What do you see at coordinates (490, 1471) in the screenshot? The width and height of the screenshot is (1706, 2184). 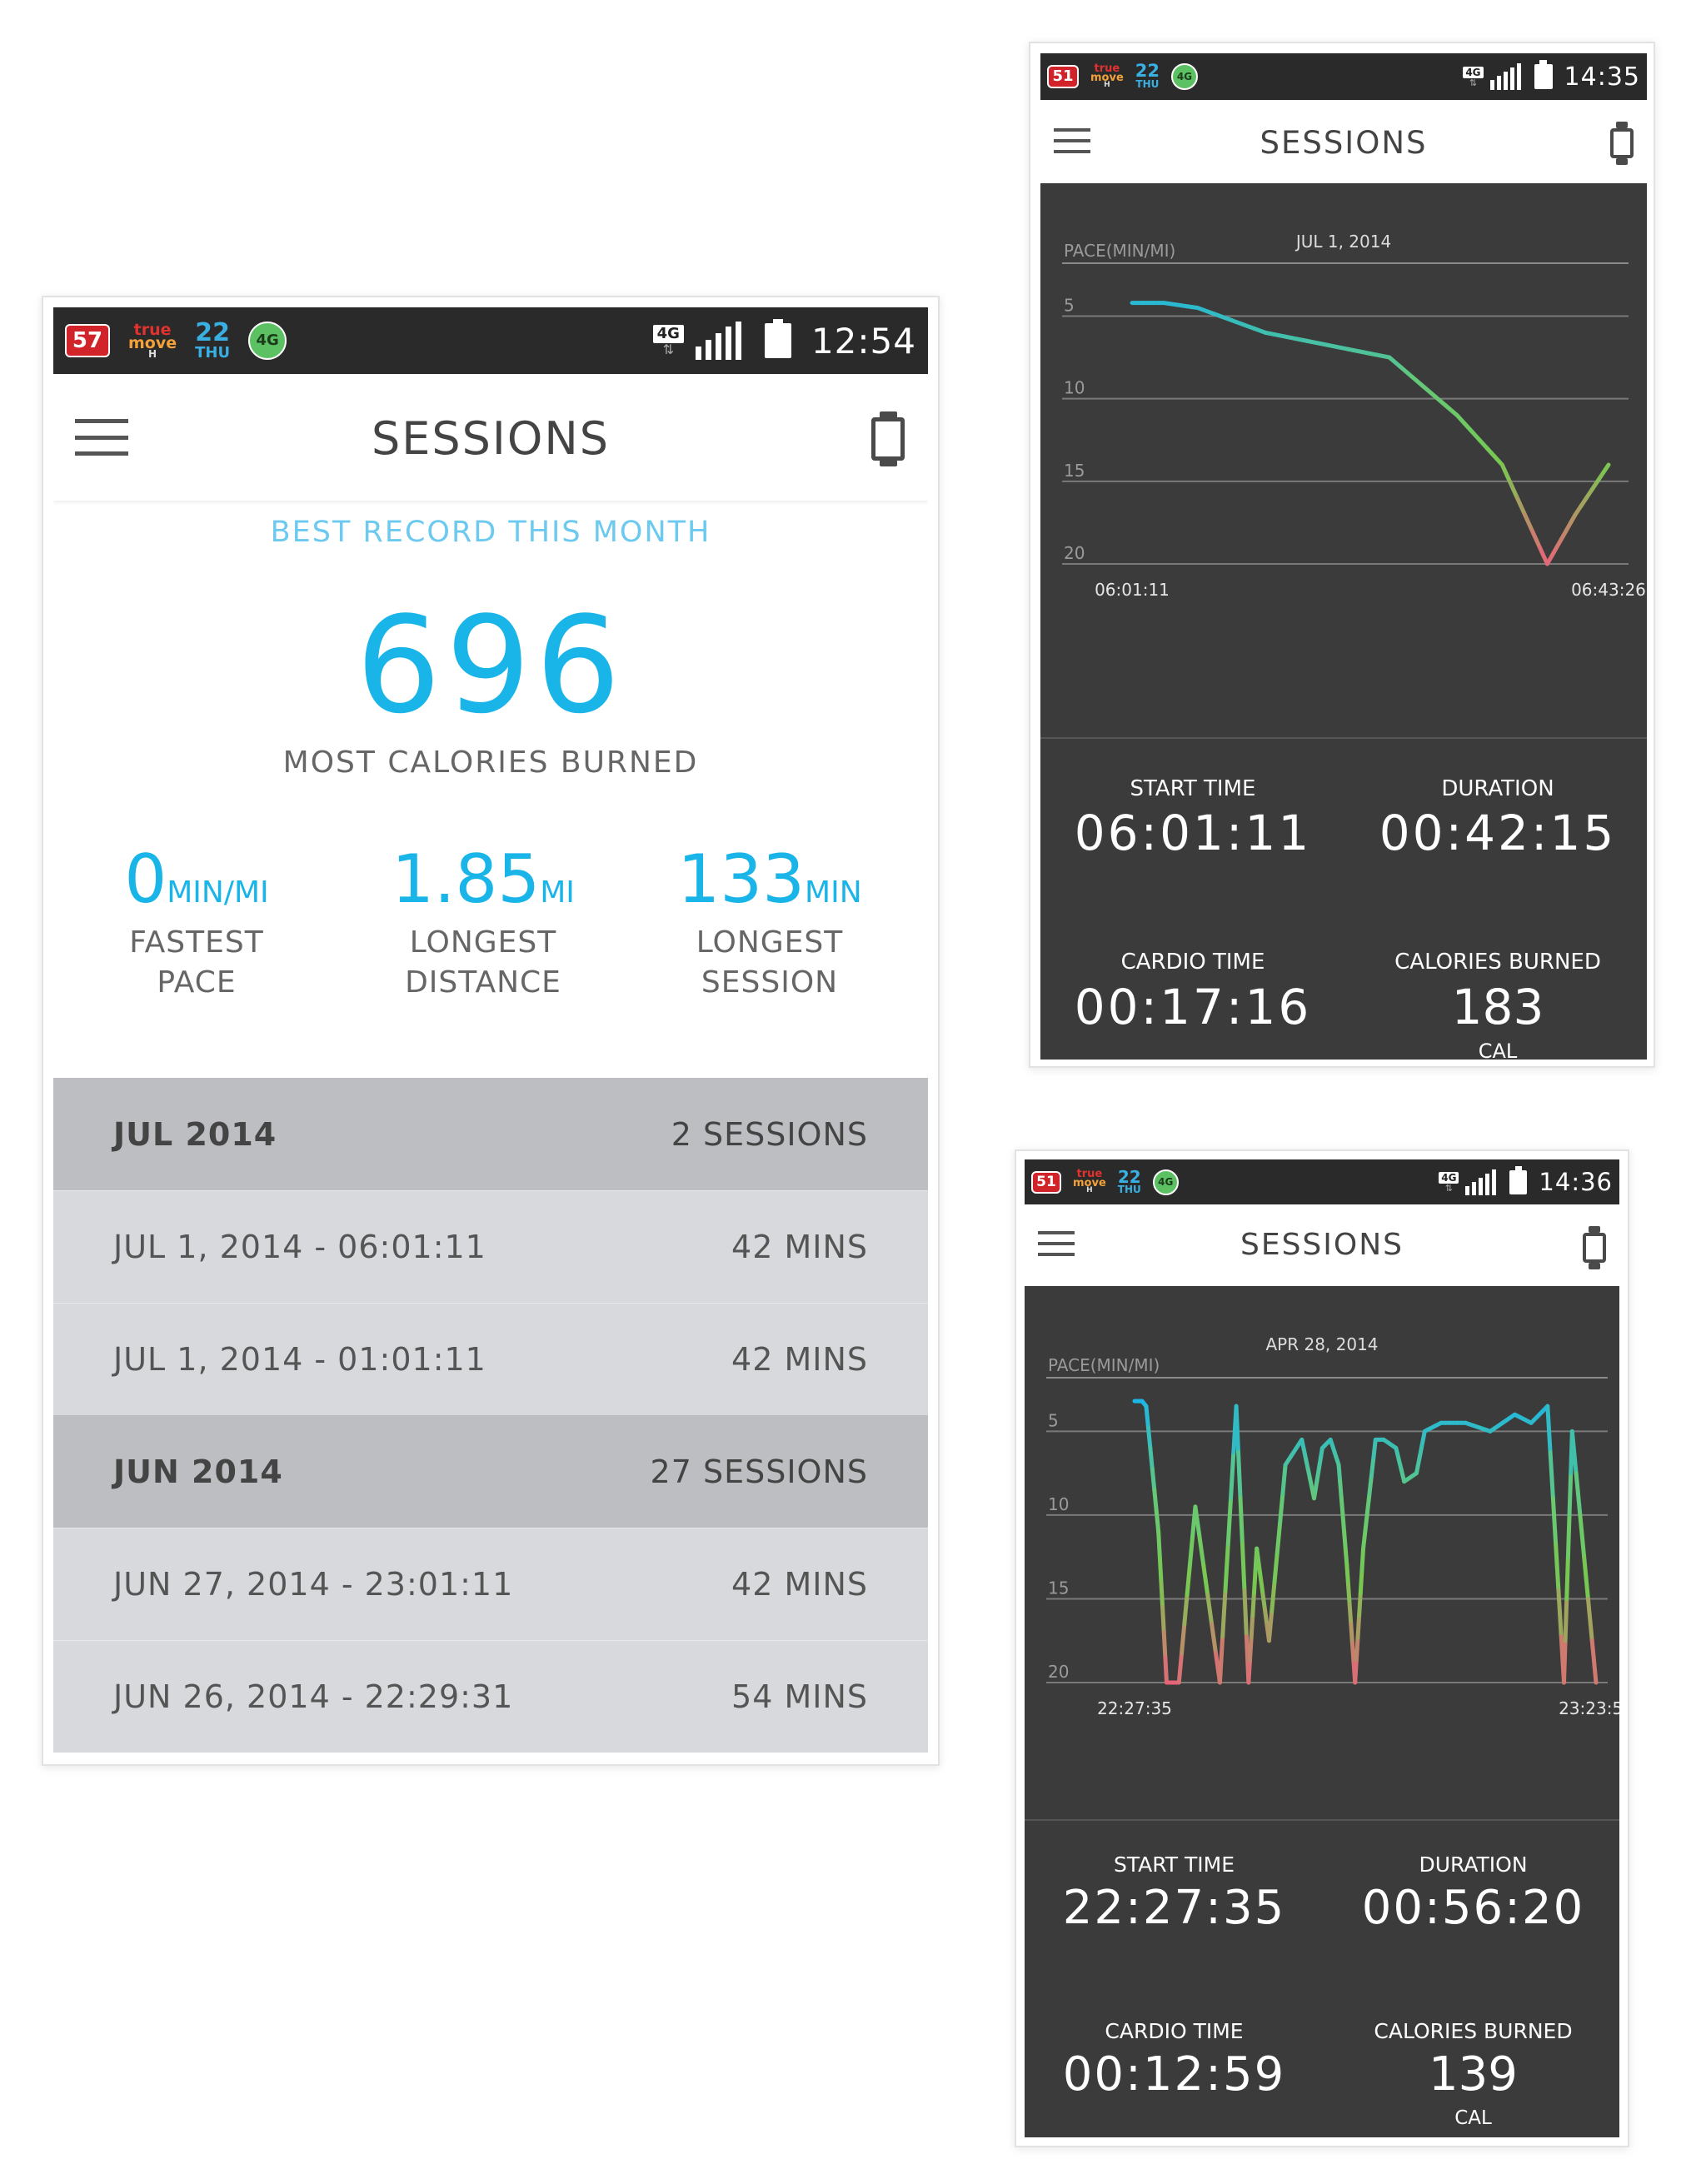 I see `month-header-jun-2014: JUN 2014 27 SESSIONS` at bounding box center [490, 1471].